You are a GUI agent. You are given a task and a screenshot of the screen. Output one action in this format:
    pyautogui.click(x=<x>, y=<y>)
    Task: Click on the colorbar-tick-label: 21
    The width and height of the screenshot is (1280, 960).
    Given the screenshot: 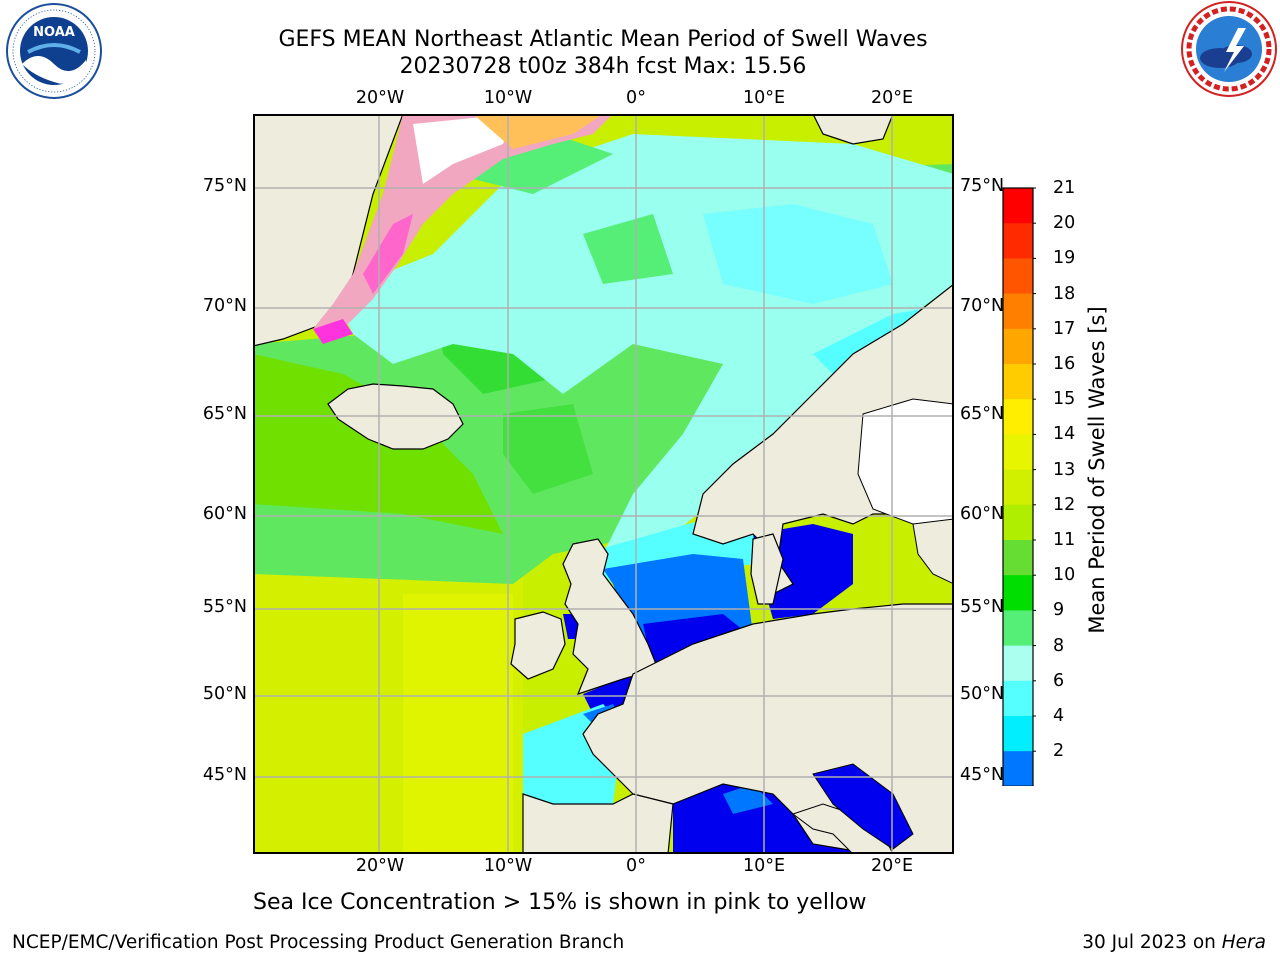 What is the action you would take?
    pyautogui.click(x=1064, y=188)
    